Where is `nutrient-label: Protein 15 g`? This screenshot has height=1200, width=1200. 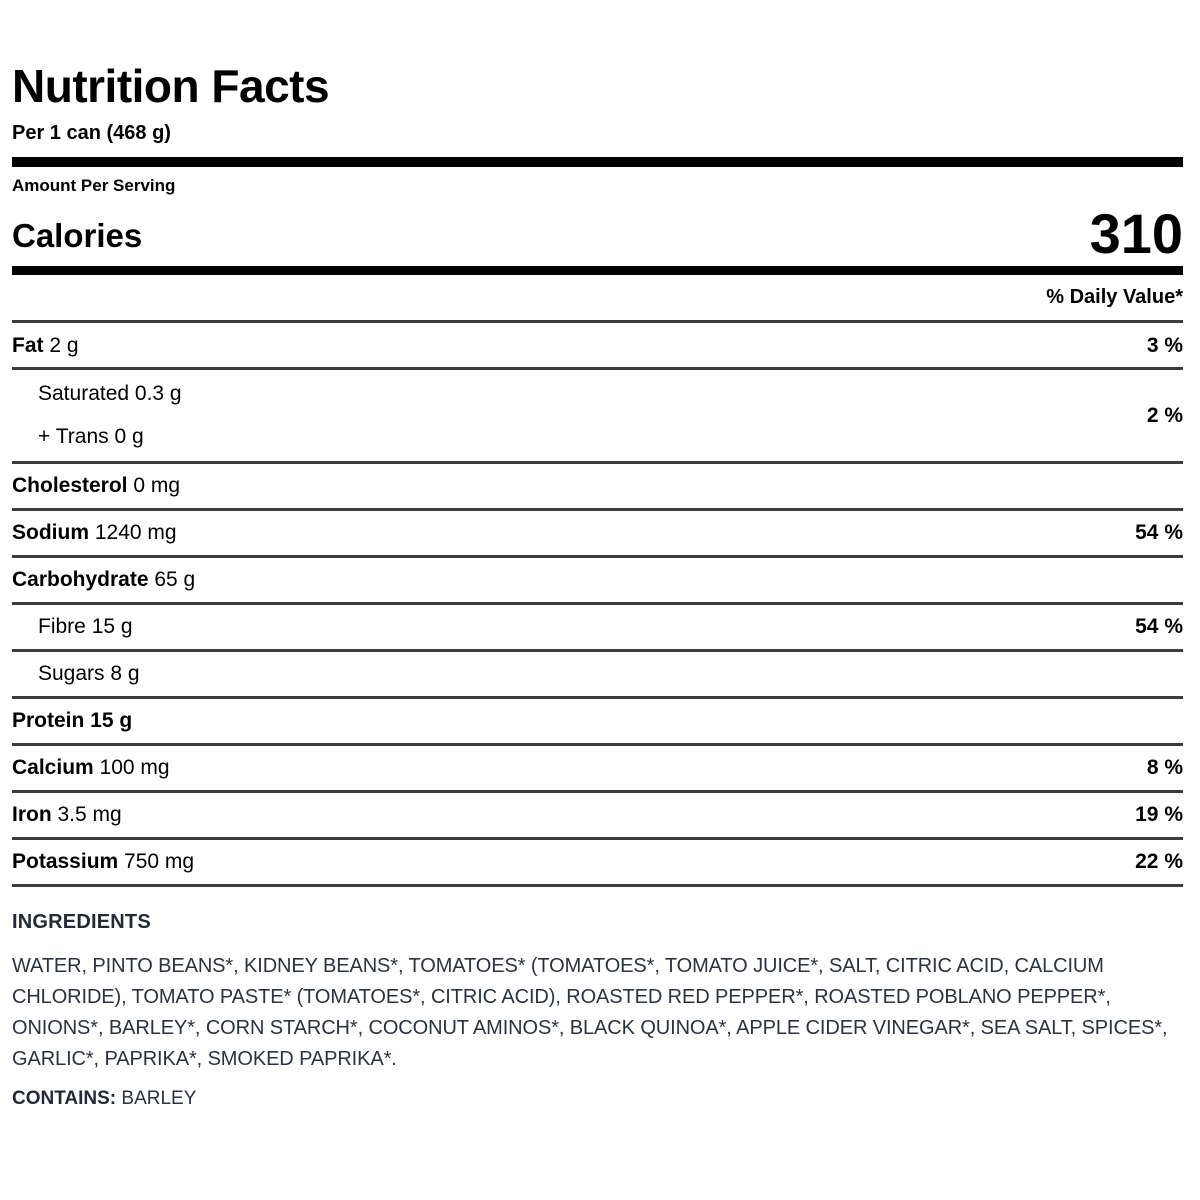
nutrient-label: Protein 15 g is located at coordinates (72, 720).